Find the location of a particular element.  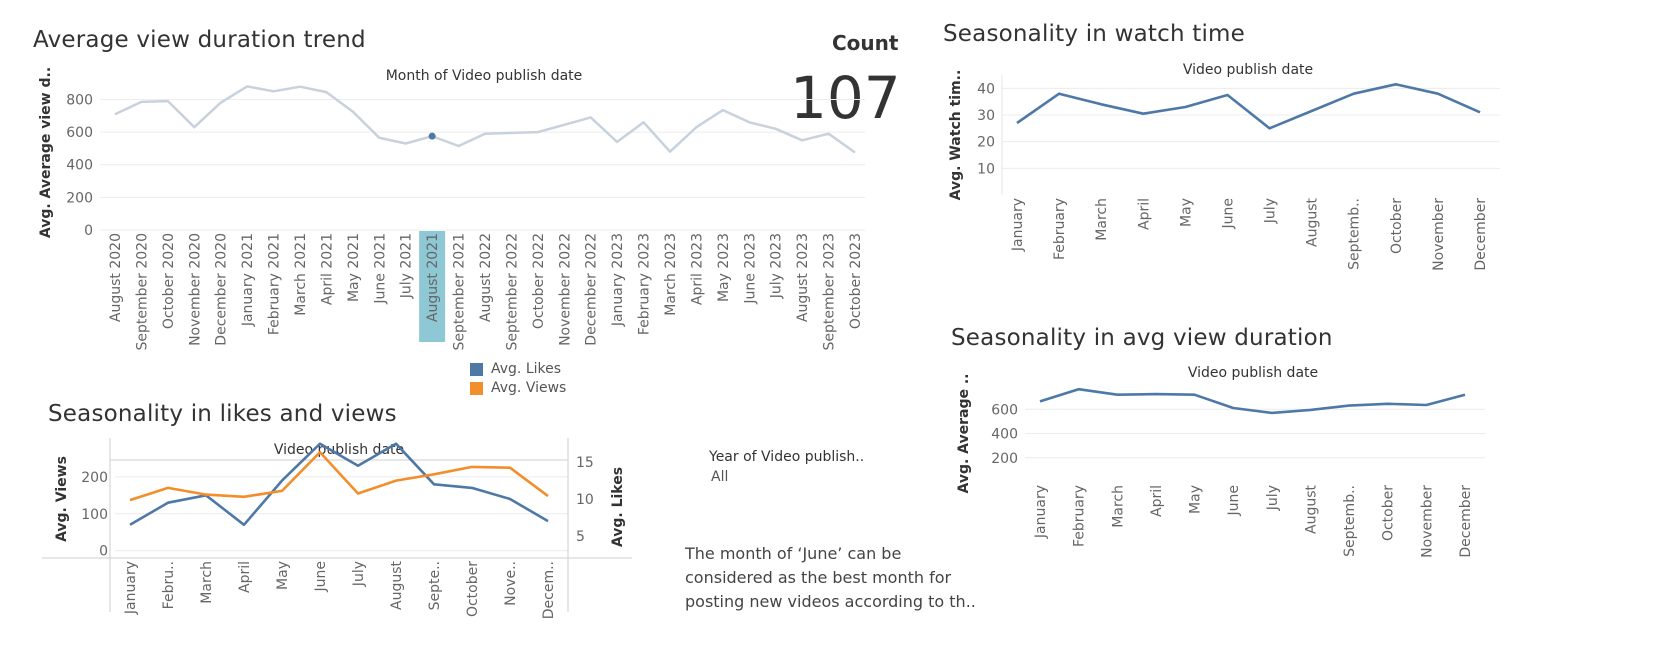

trend-ytick-2: 400 is located at coordinates (79, 166).